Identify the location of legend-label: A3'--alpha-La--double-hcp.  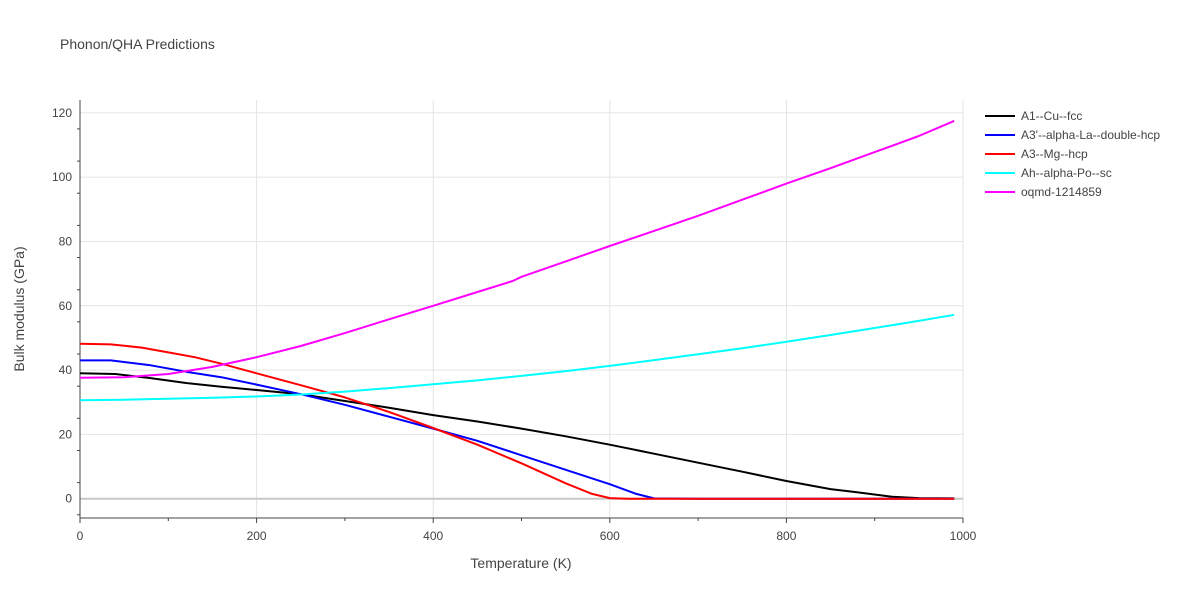
(1091, 134).